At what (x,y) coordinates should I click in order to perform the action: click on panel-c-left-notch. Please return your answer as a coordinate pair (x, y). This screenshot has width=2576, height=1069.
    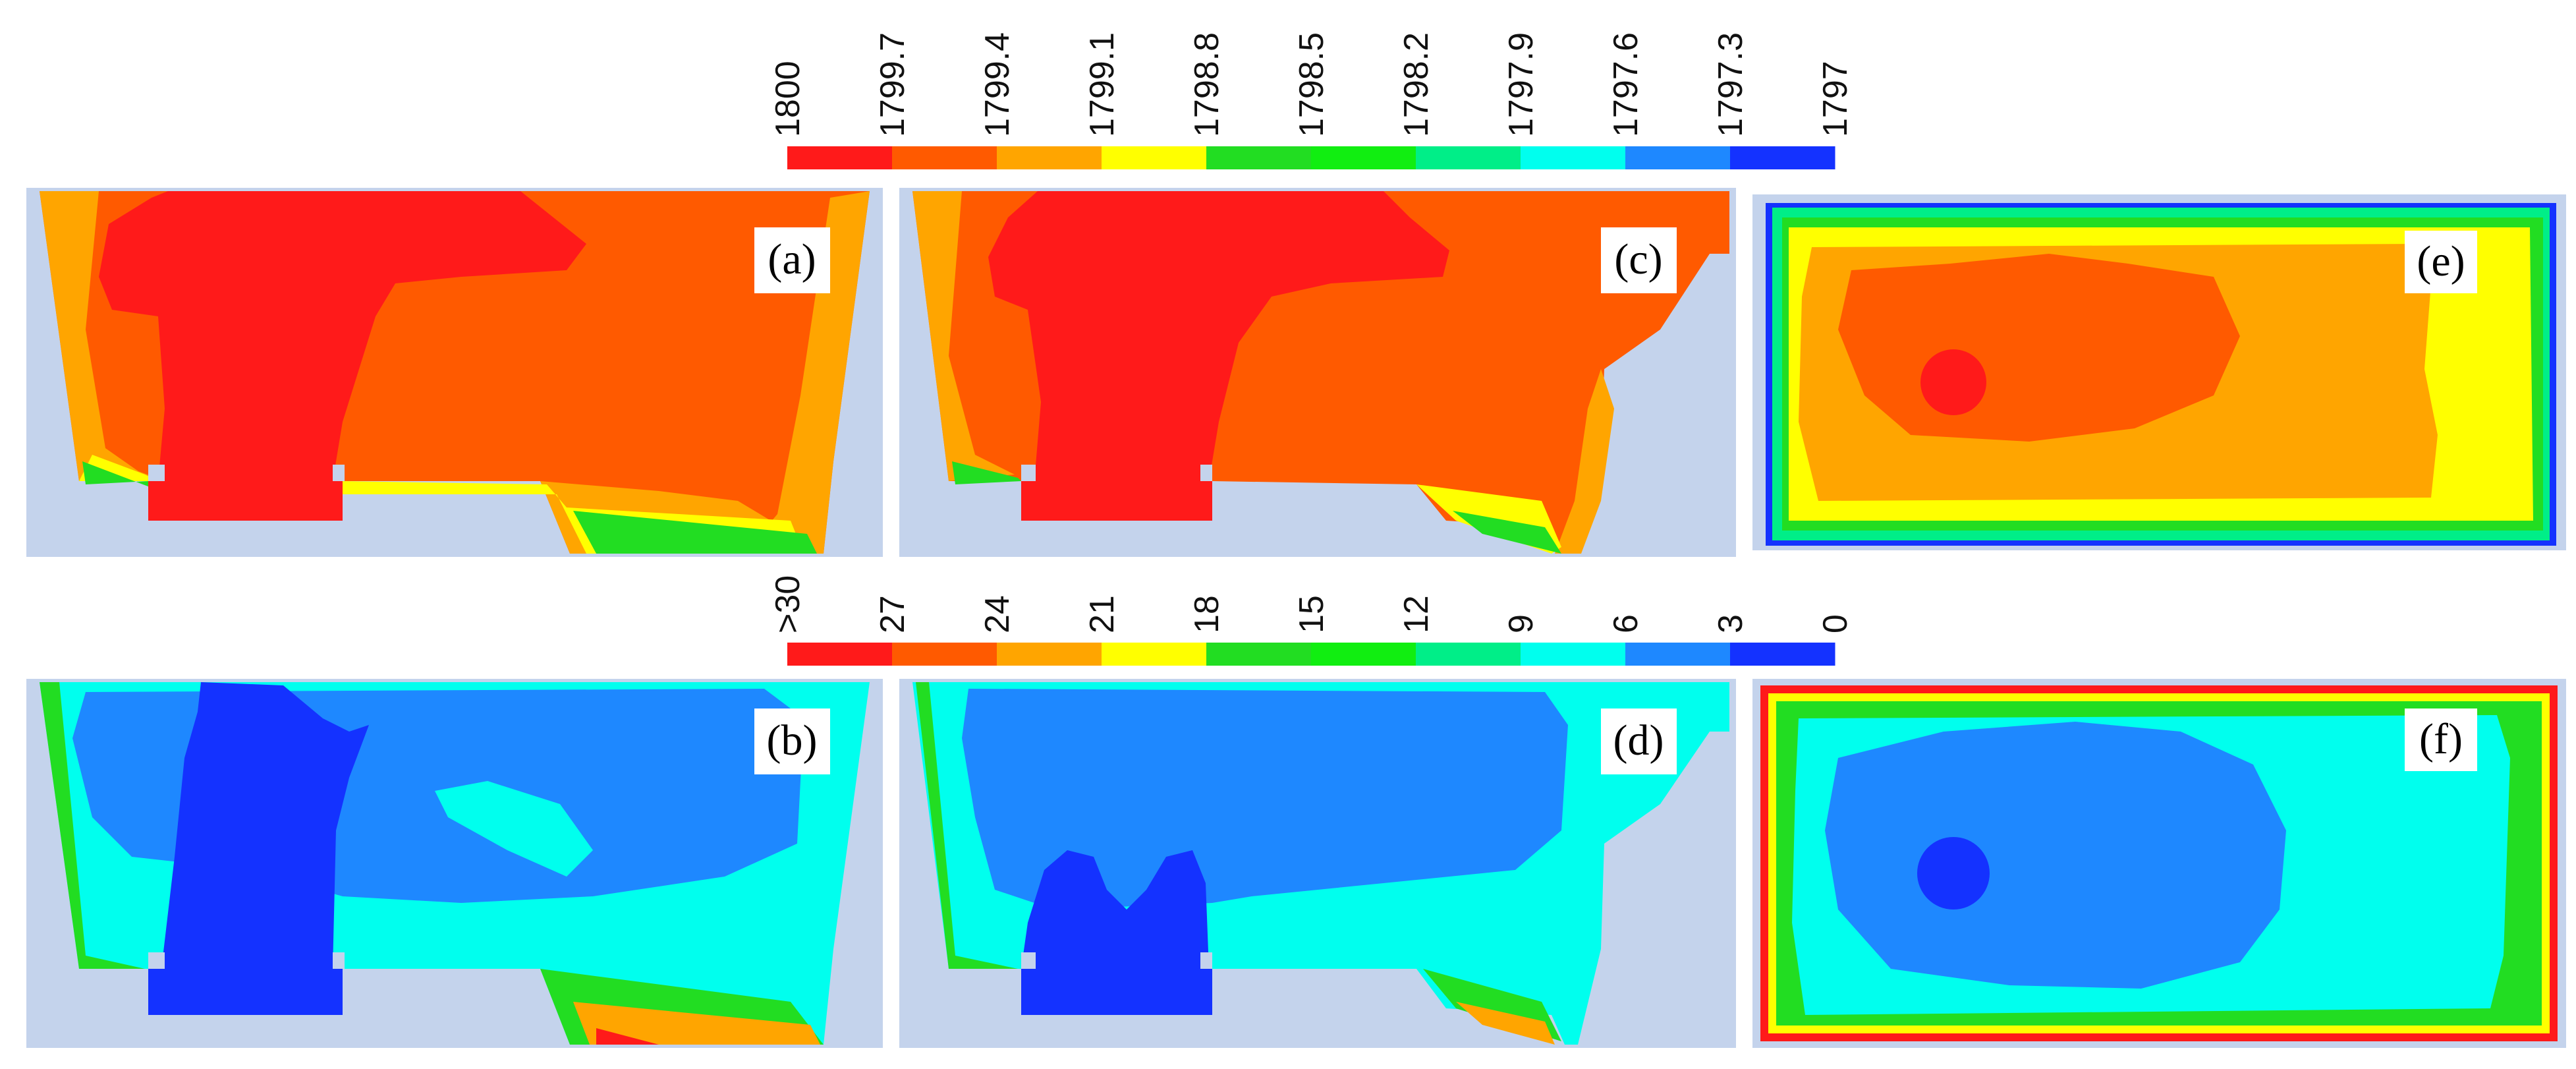
    Looking at the image, I should click on (1028, 473).